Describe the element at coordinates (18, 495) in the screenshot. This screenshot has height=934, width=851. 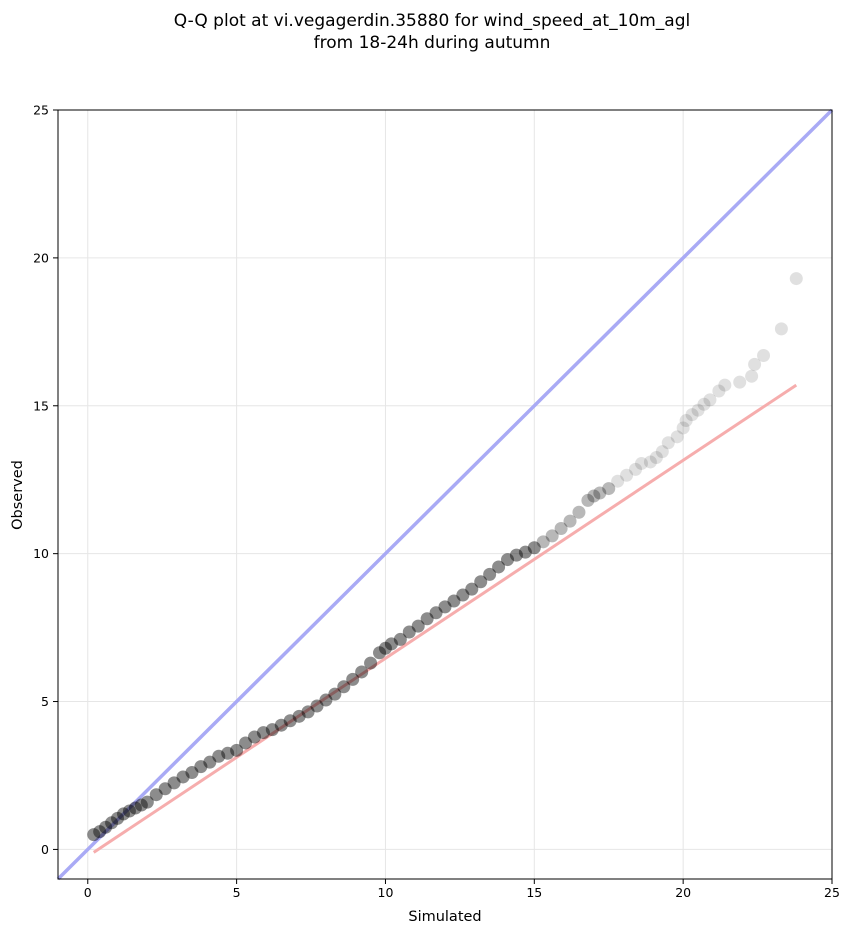
I see `y-axis-label: Observed` at that location.